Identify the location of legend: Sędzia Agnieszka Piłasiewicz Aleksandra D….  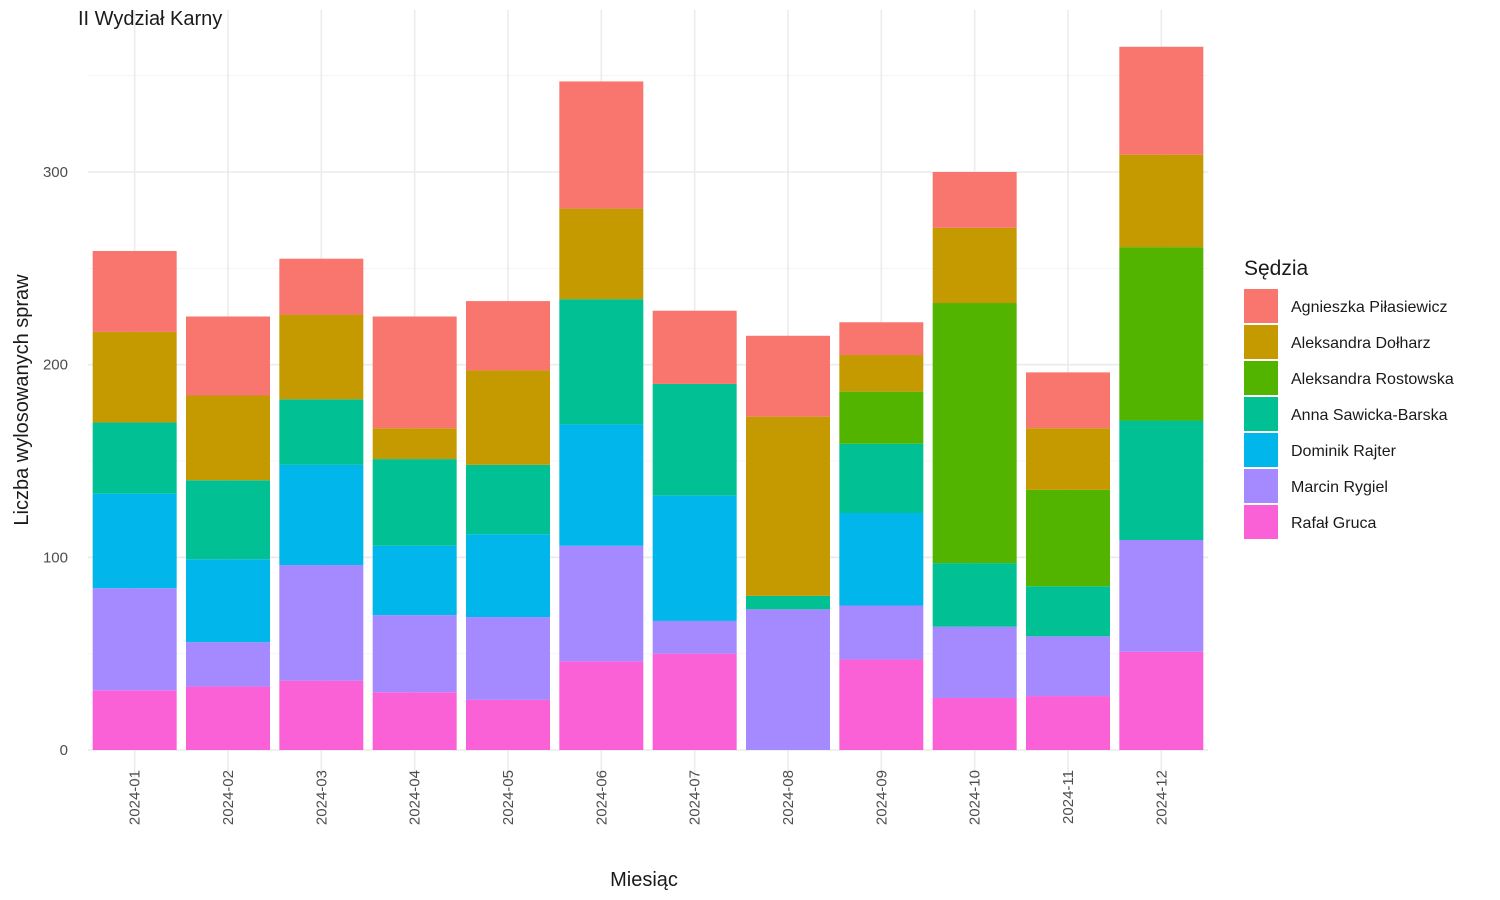
(1349, 398).